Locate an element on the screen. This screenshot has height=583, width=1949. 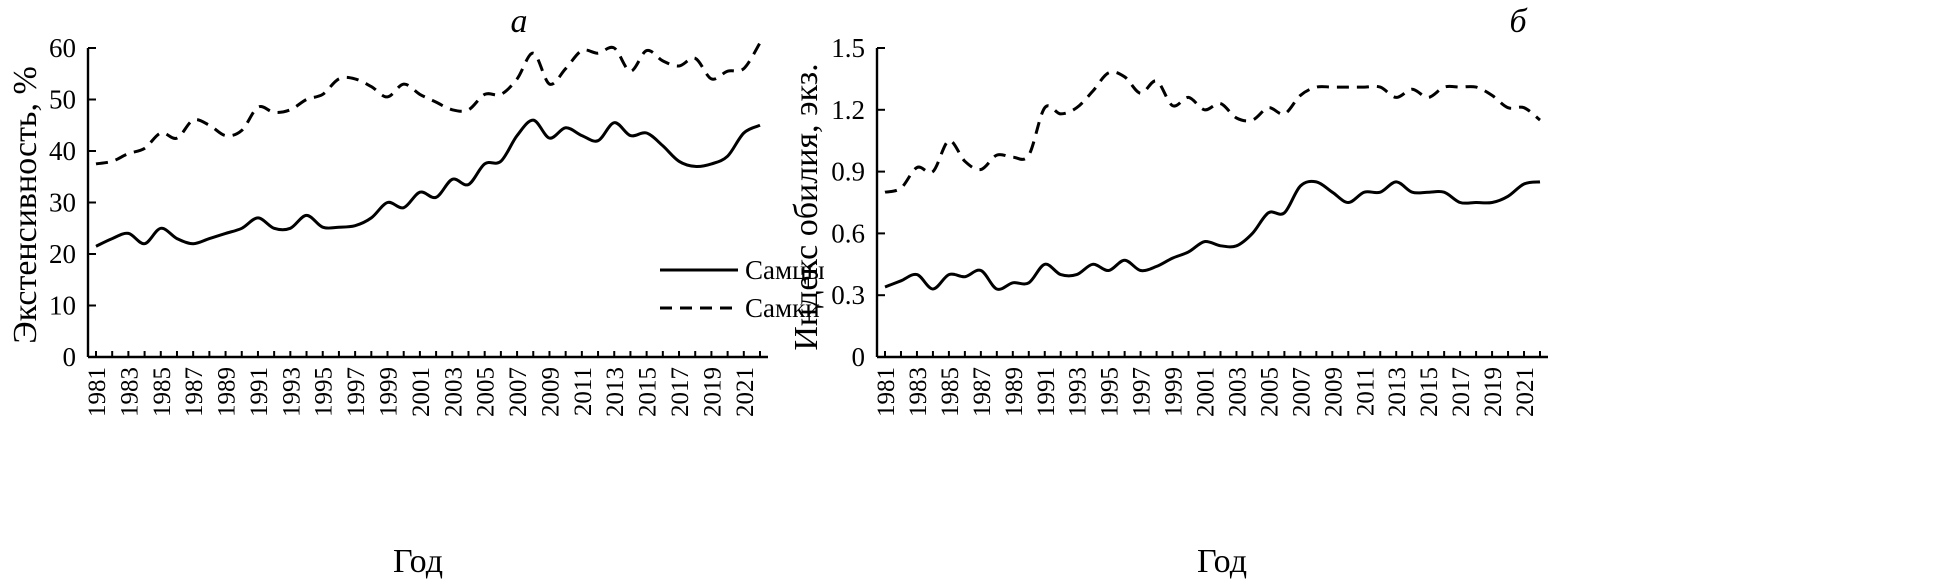
y-tick-label: 30 is located at coordinates (62, 203).